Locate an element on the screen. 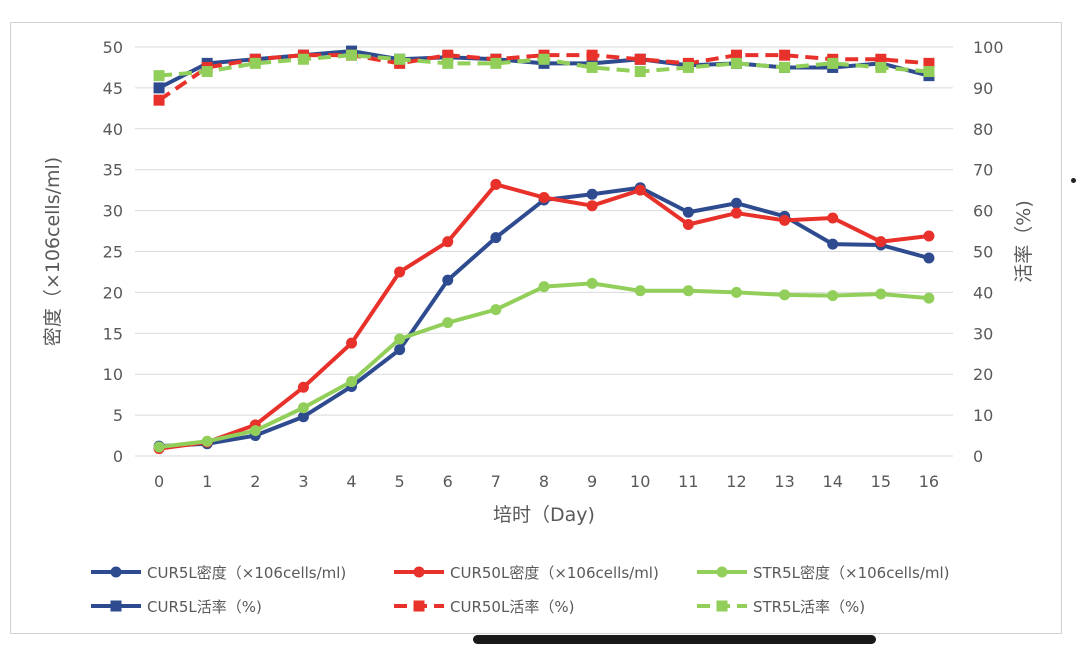  y-right-tick-label: 30 is located at coordinates (983, 333).